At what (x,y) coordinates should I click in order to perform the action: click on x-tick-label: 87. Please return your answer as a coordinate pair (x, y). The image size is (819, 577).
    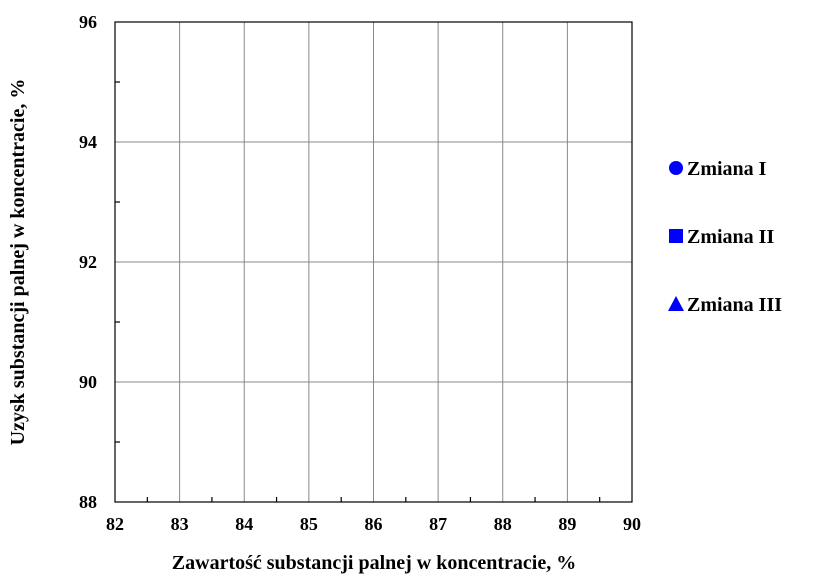
    Looking at the image, I should click on (438, 524).